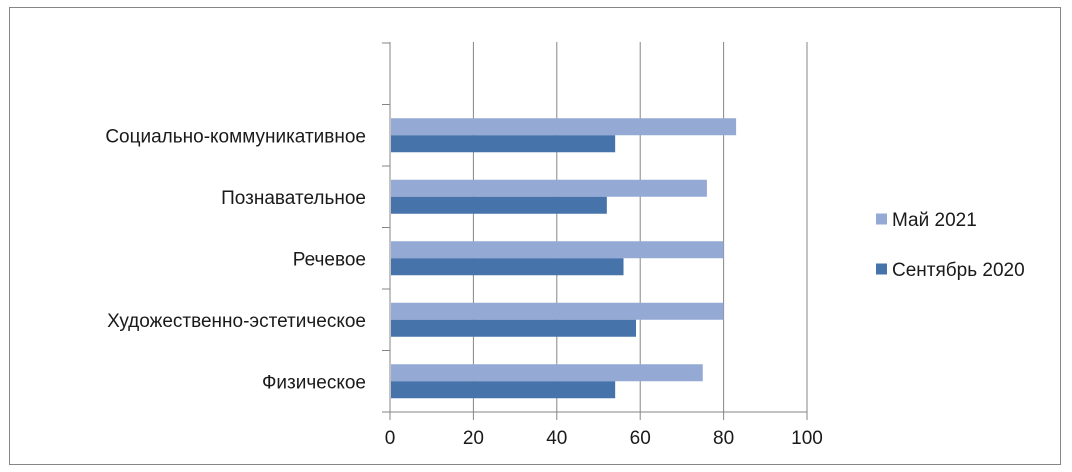 The height and width of the screenshot is (472, 1072). I want to click on legend: Май 2021 Сентябрь 2020, so click(950, 245).